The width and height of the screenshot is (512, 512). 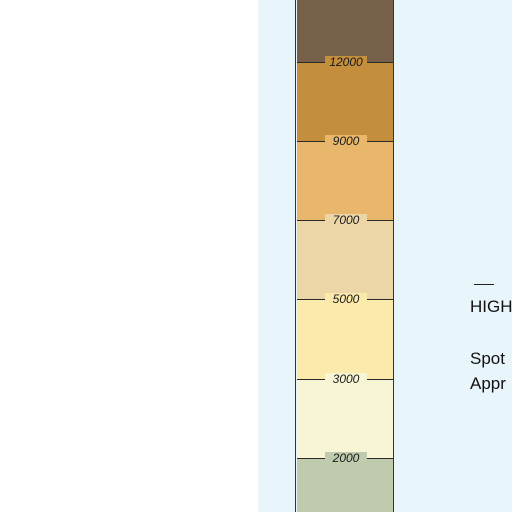 What do you see at coordinates (346, 299) in the screenshot?
I see `tick-label-5000: 5000` at bounding box center [346, 299].